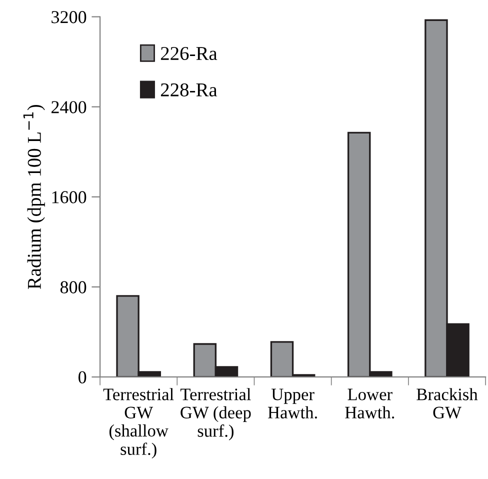 This screenshot has height=479, width=488. What do you see at coordinates (34, 197) in the screenshot?
I see `y-axis-title: Radium (dpm 100 L$^{−1}$)` at bounding box center [34, 197].